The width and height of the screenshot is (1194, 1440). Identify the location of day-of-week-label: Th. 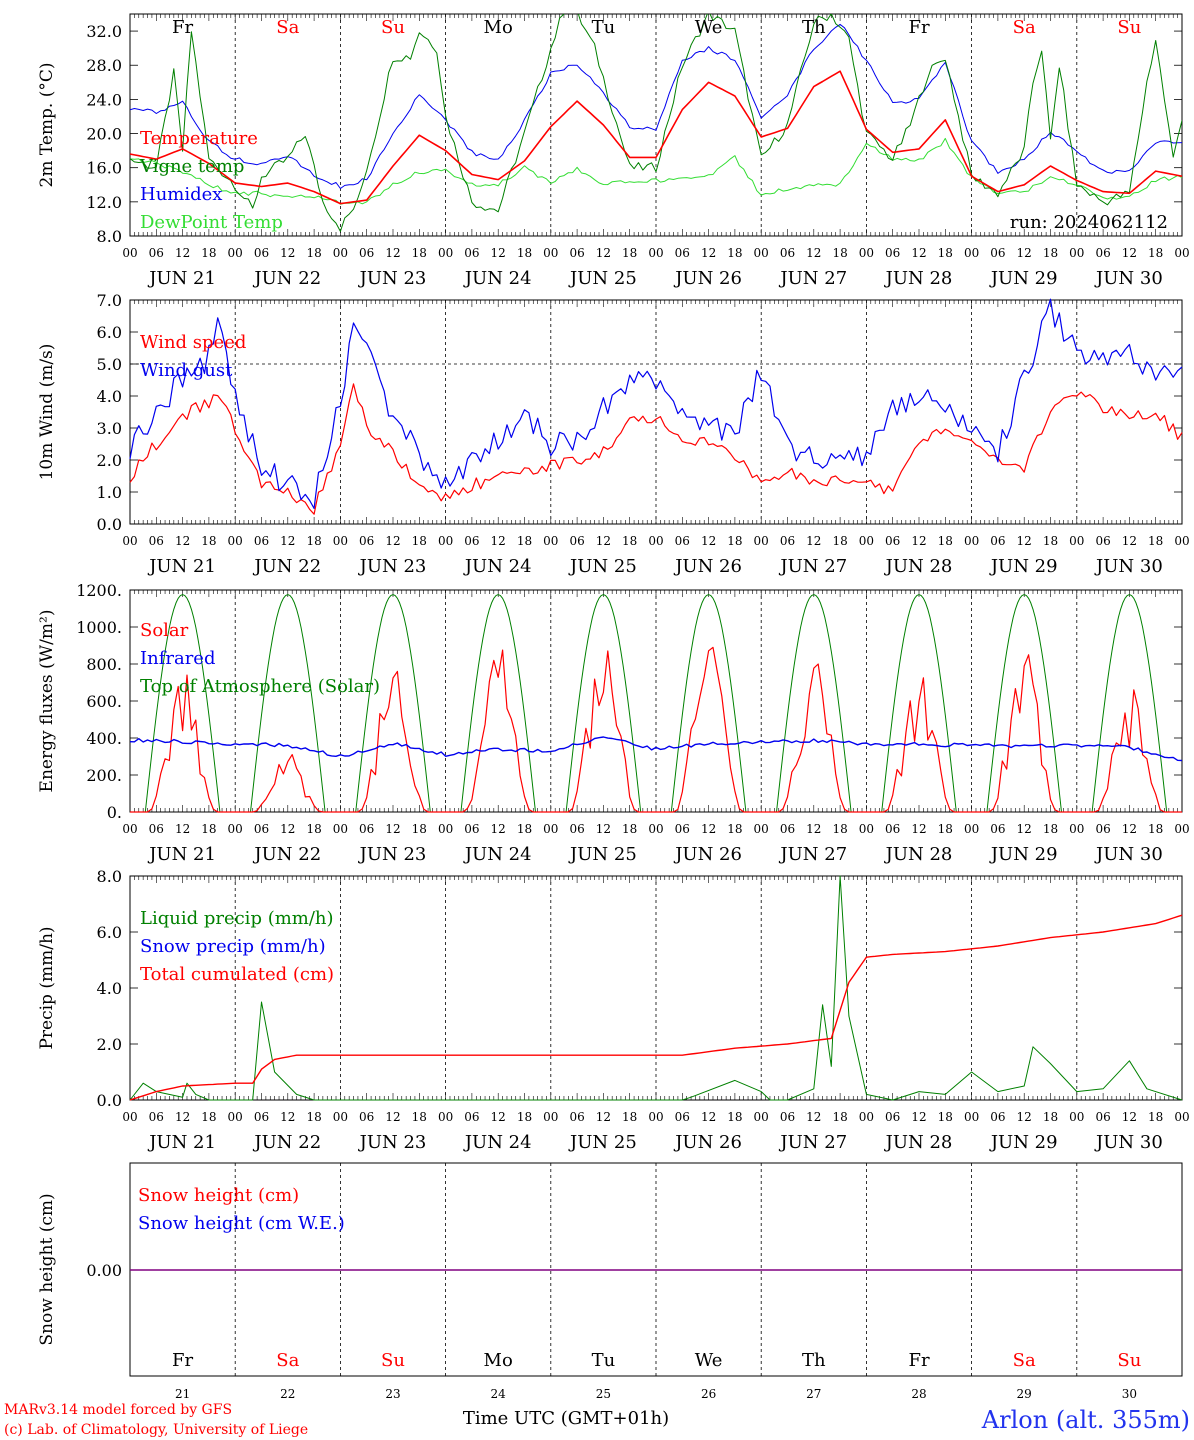
(814, 27).